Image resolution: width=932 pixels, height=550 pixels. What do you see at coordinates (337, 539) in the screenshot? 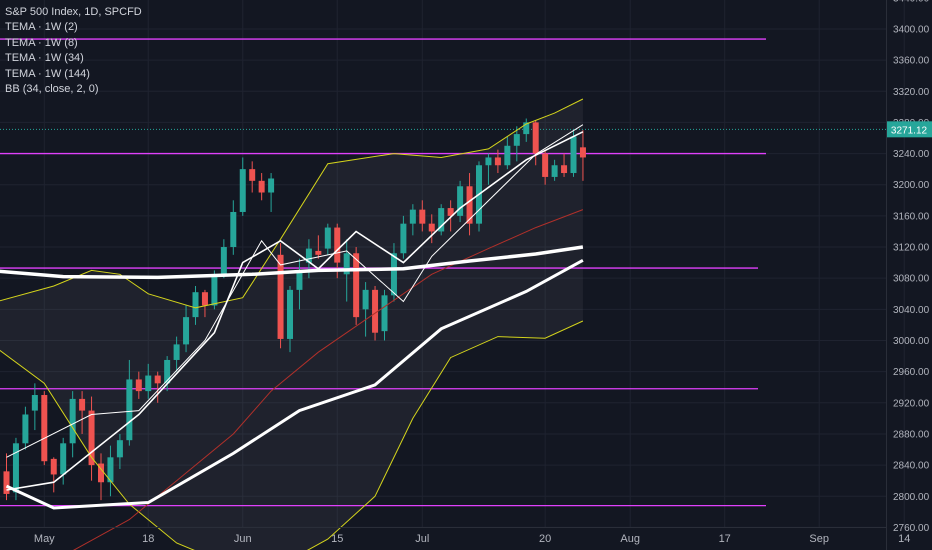
I see `x-tick-label: 15` at bounding box center [337, 539].